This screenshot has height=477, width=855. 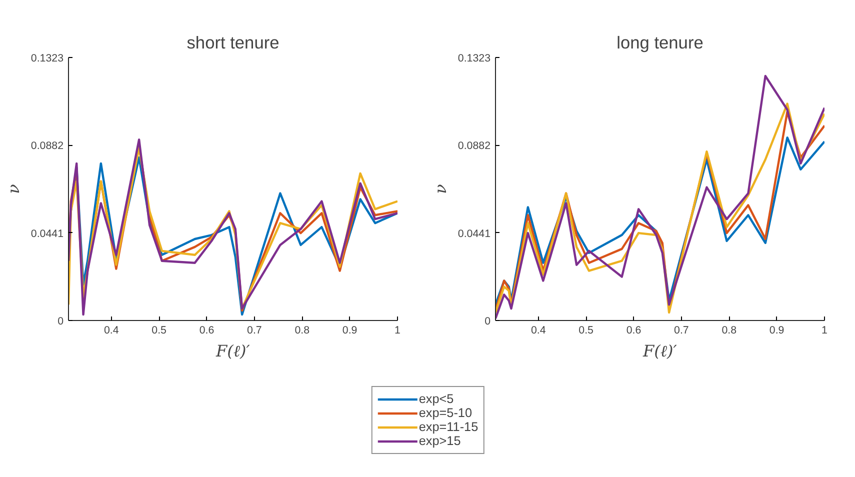 I want to click on line-series, so click(x=660, y=221).